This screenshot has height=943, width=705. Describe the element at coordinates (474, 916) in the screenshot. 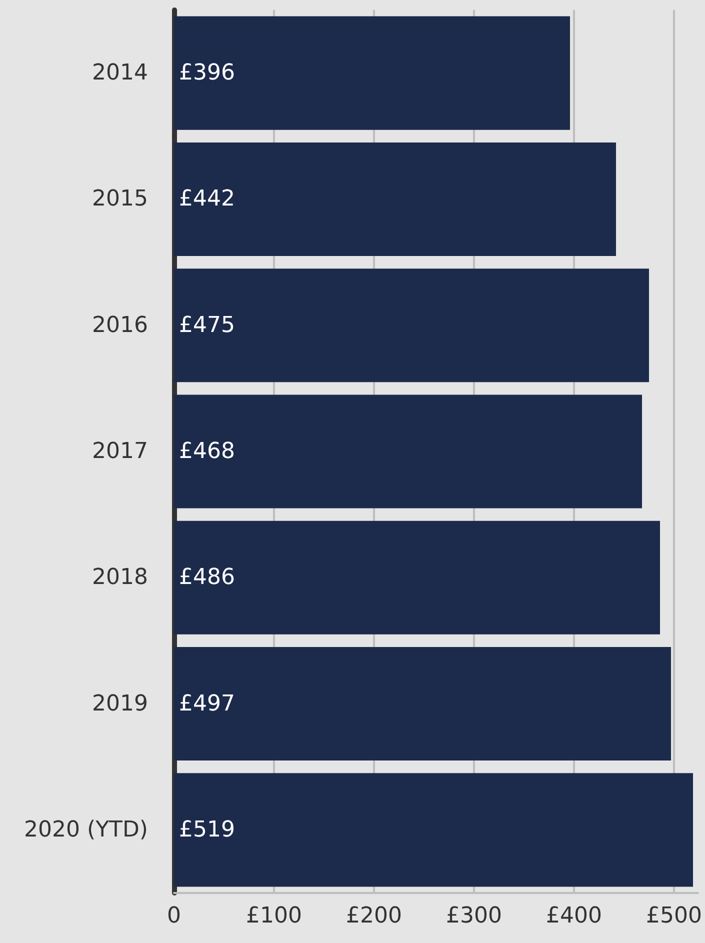

I see `x-tick-label: £300` at that location.